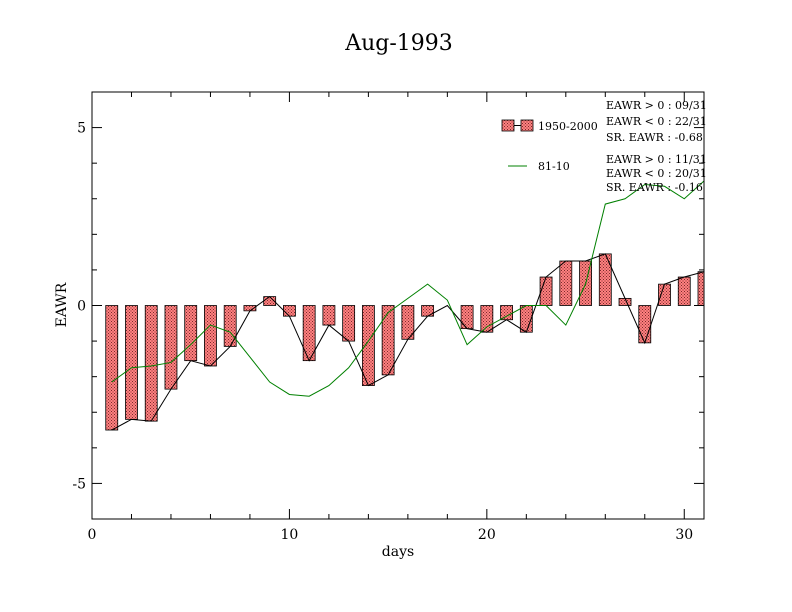 The height and width of the screenshot is (612, 792). I want to click on stat-81-10-negative: EAWR < 0 : 20/31, so click(656, 173).